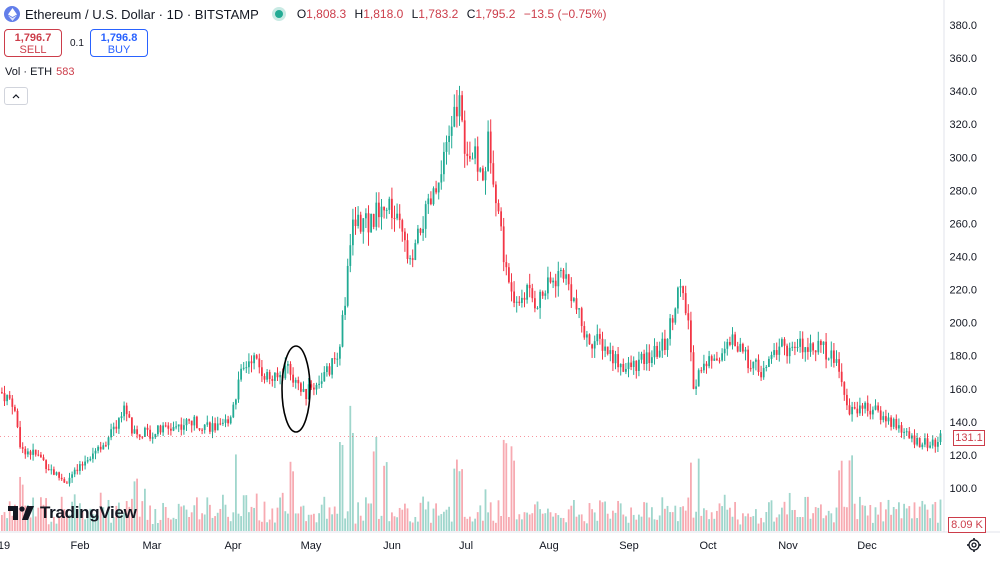 This screenshot has height=564, width=1000. Describe the element at coordinates (119, 43) in the screenshot. I see `buy-button: 1,796.8 BUY` at that location.